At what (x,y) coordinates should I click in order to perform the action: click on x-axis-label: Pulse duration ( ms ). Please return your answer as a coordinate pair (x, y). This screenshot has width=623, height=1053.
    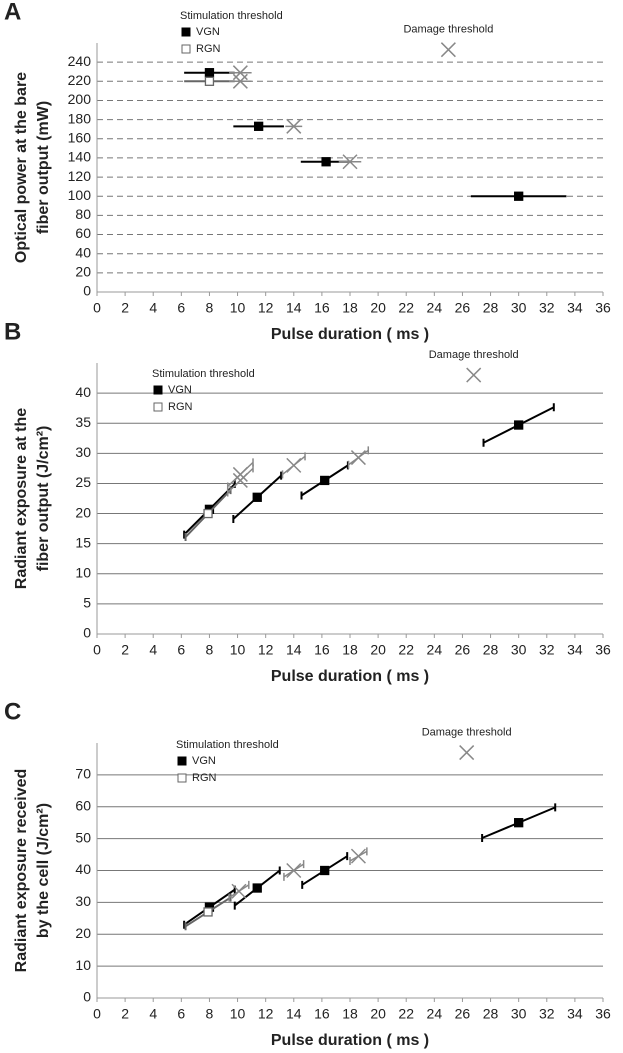
    Looking at the image, I should click on (350, 334).